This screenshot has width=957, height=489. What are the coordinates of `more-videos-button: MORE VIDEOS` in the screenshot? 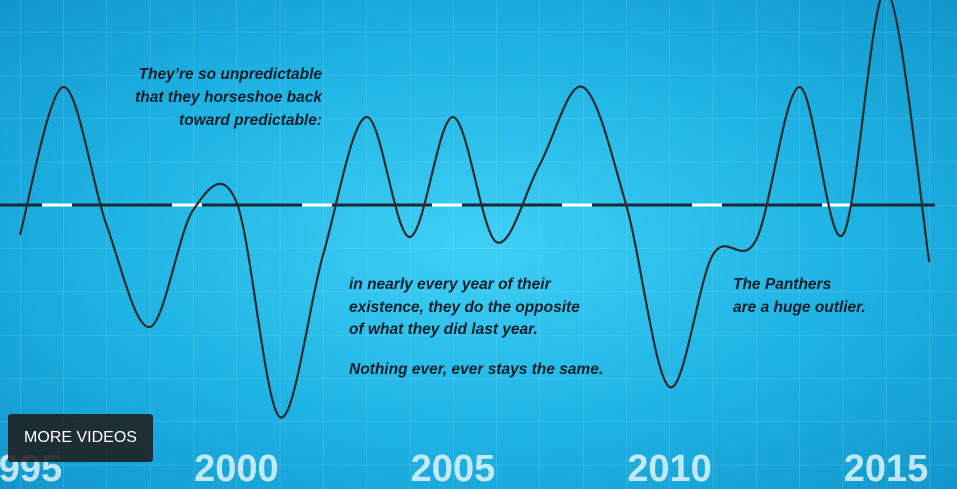 It's located at (80, 438).